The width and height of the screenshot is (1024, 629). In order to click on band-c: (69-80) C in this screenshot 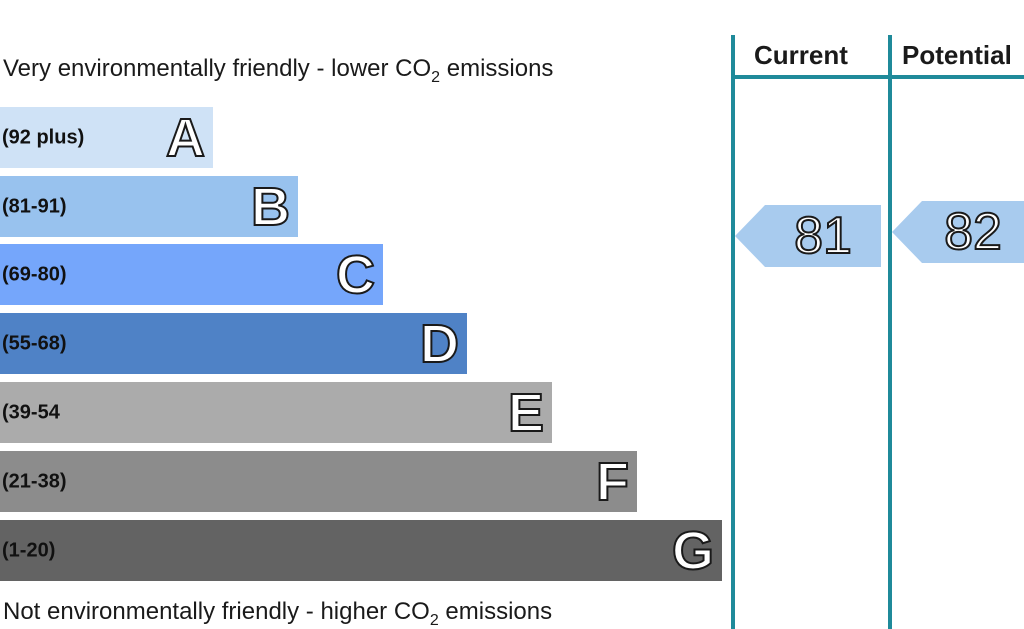, I will do `click(191, 274)`.